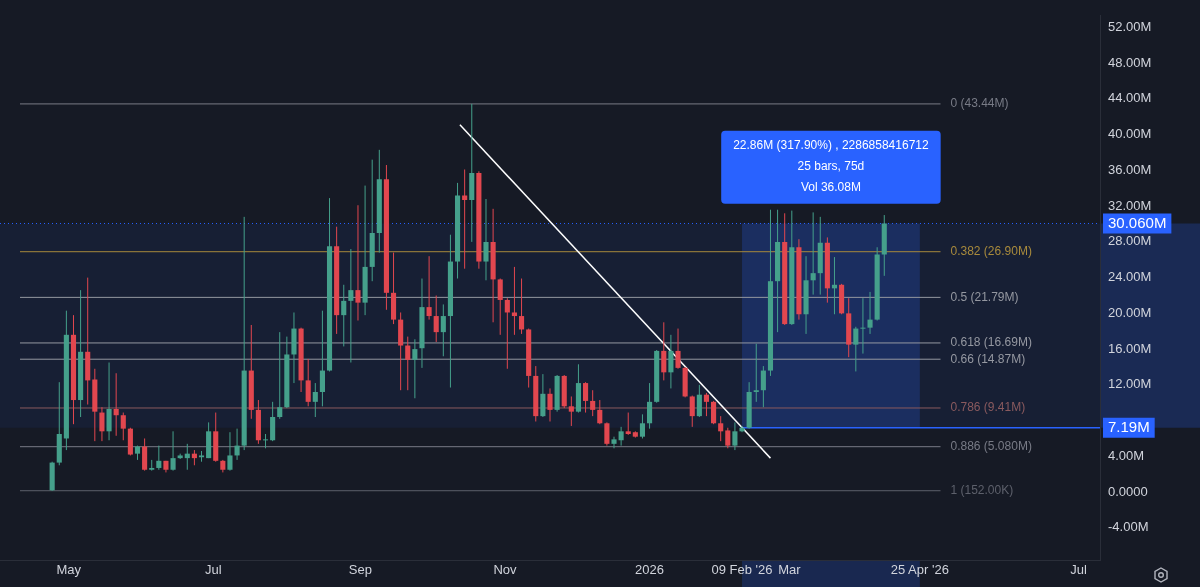 This screenshot has height=587, width=1200. Describe the element at coordinates (790, 570) in the screenshot. I see `x-tick-label: Mar` at that location.